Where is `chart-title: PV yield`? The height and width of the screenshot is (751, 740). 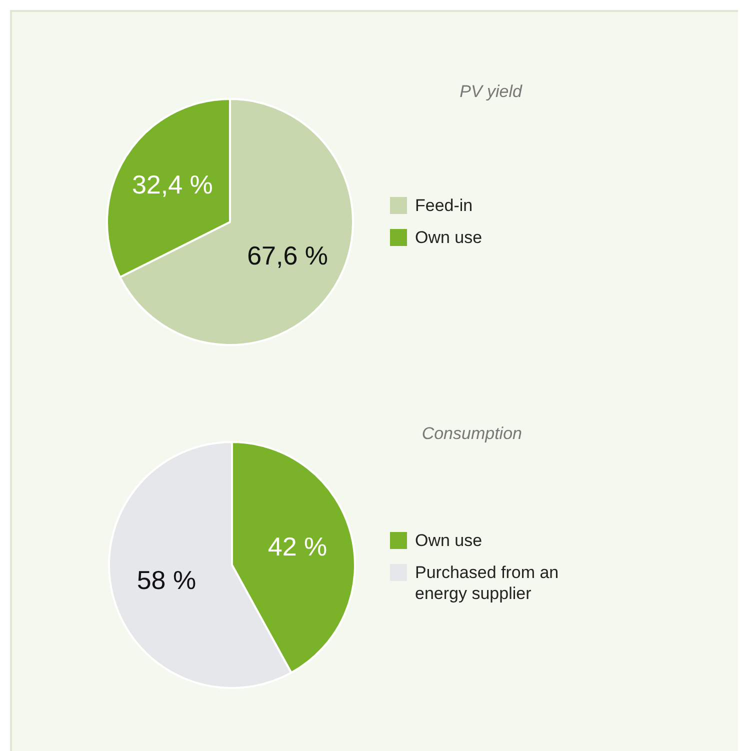 chart-title: PV yield is located at coordinates (491, 92).